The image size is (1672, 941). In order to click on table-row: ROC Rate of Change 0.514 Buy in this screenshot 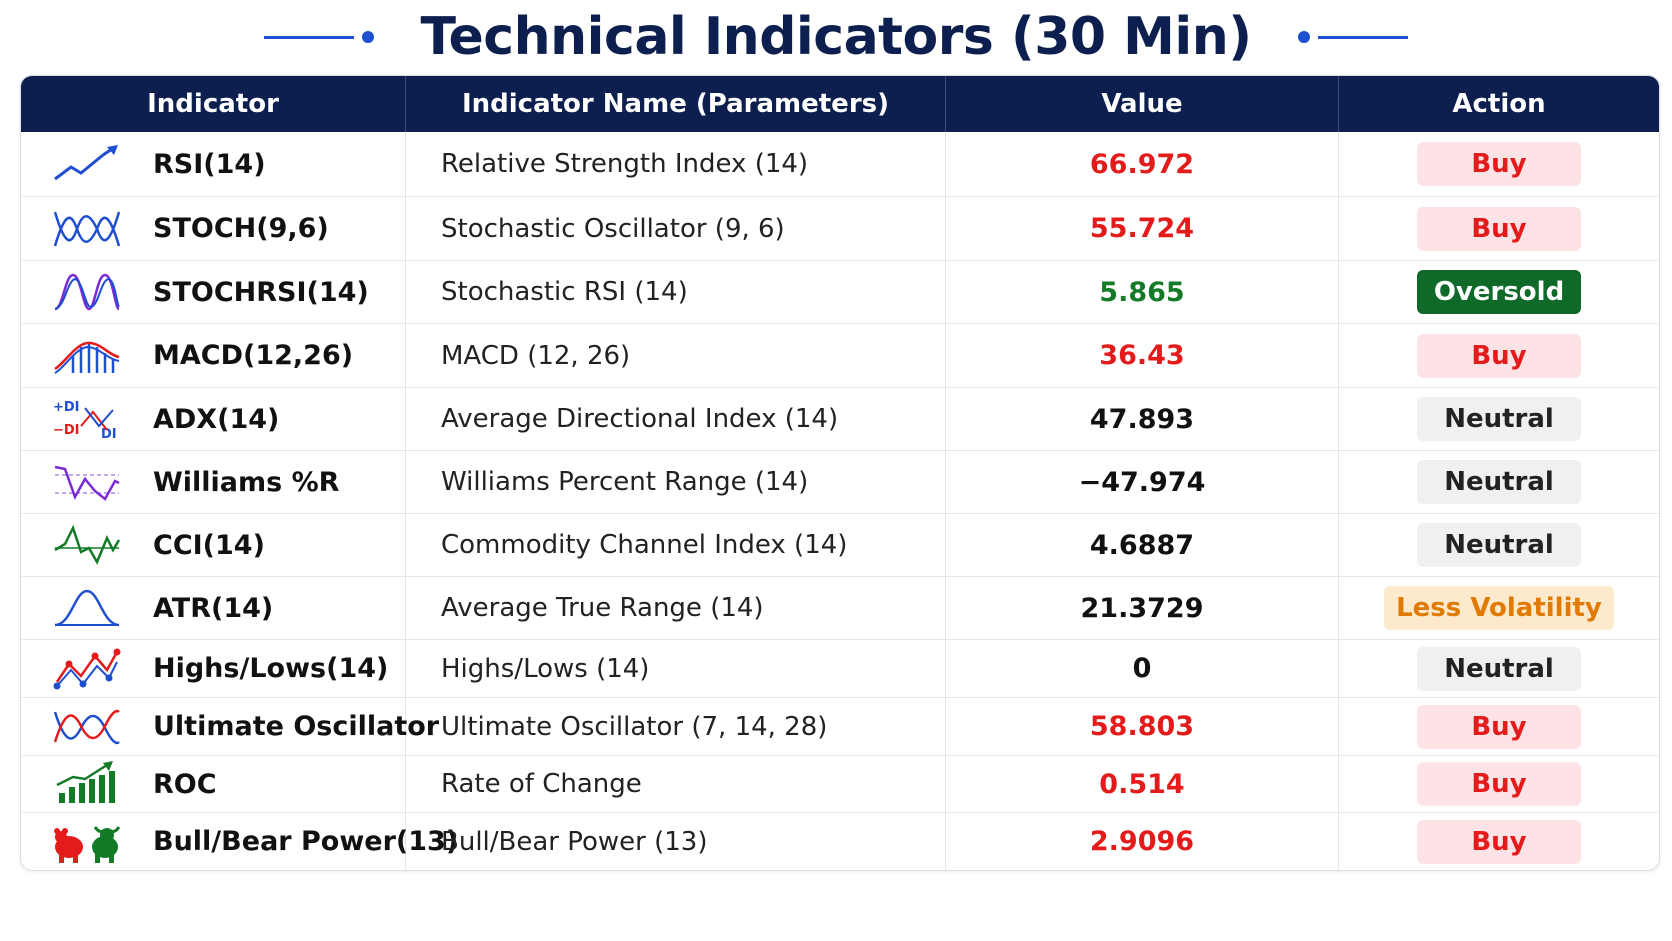, I will do `click(840, 783)`.